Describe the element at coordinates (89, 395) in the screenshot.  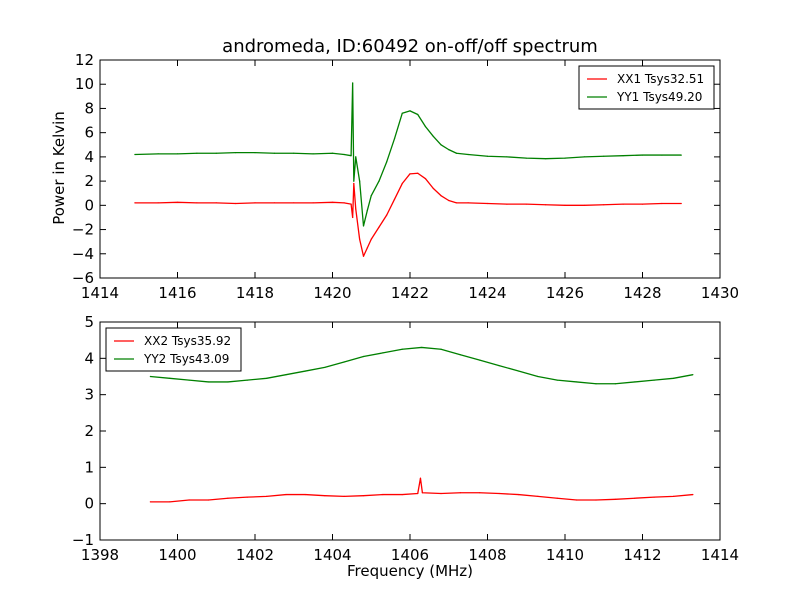
I see `y-tick-label: 3` at that location.